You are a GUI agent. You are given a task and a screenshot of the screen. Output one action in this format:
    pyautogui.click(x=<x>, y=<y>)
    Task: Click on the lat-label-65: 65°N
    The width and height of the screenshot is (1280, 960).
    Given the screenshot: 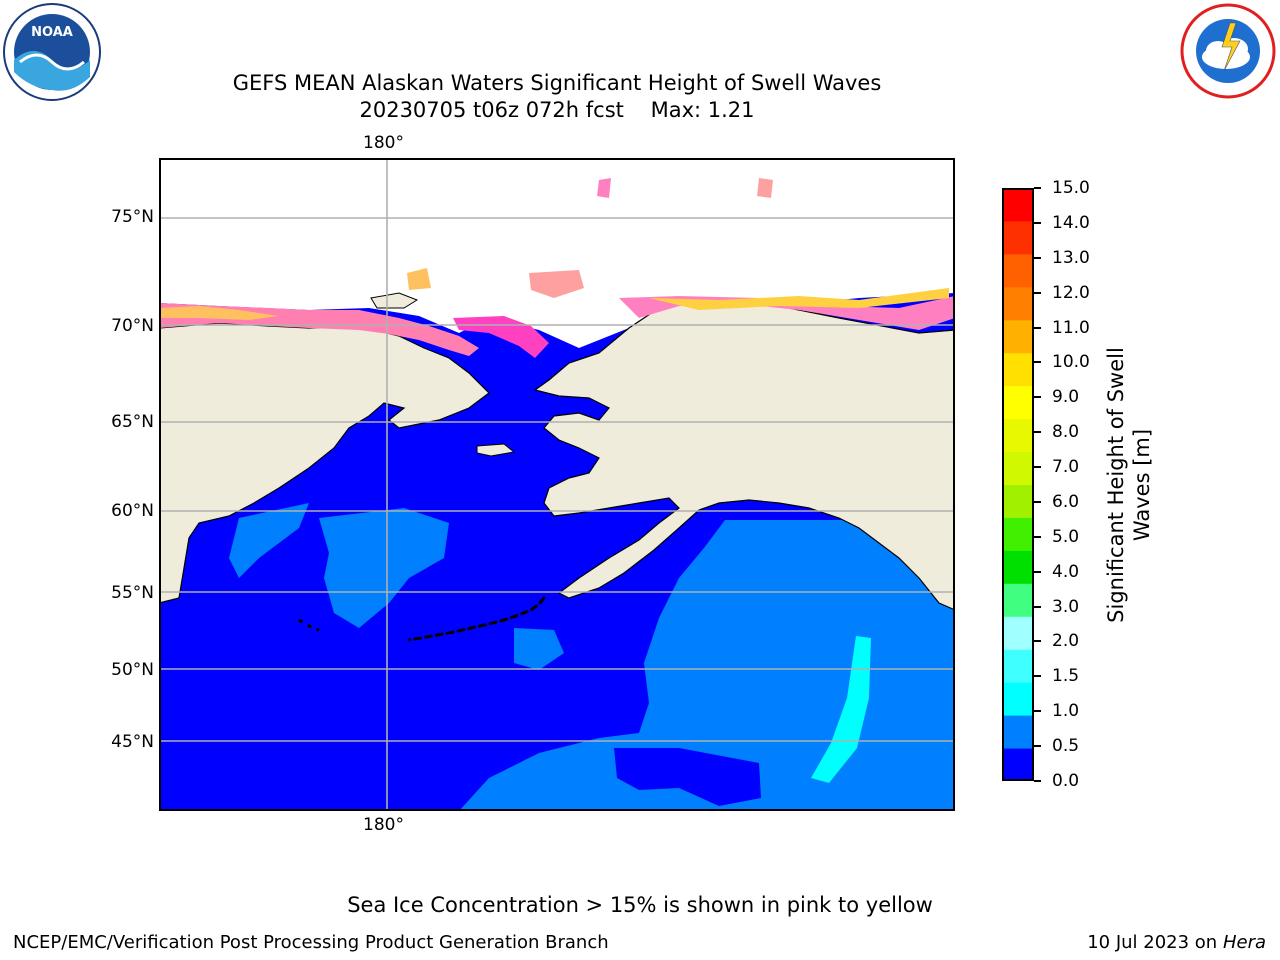 What is the action you would take?
    pyautogui.click(x=132, y=422)
    